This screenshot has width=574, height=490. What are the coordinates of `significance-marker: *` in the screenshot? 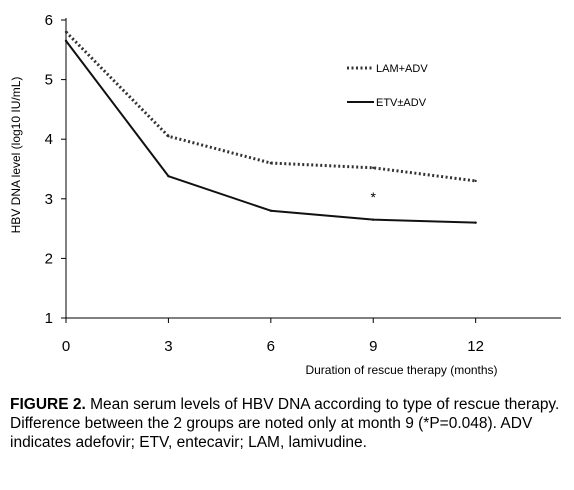 It's located at (374, 197).